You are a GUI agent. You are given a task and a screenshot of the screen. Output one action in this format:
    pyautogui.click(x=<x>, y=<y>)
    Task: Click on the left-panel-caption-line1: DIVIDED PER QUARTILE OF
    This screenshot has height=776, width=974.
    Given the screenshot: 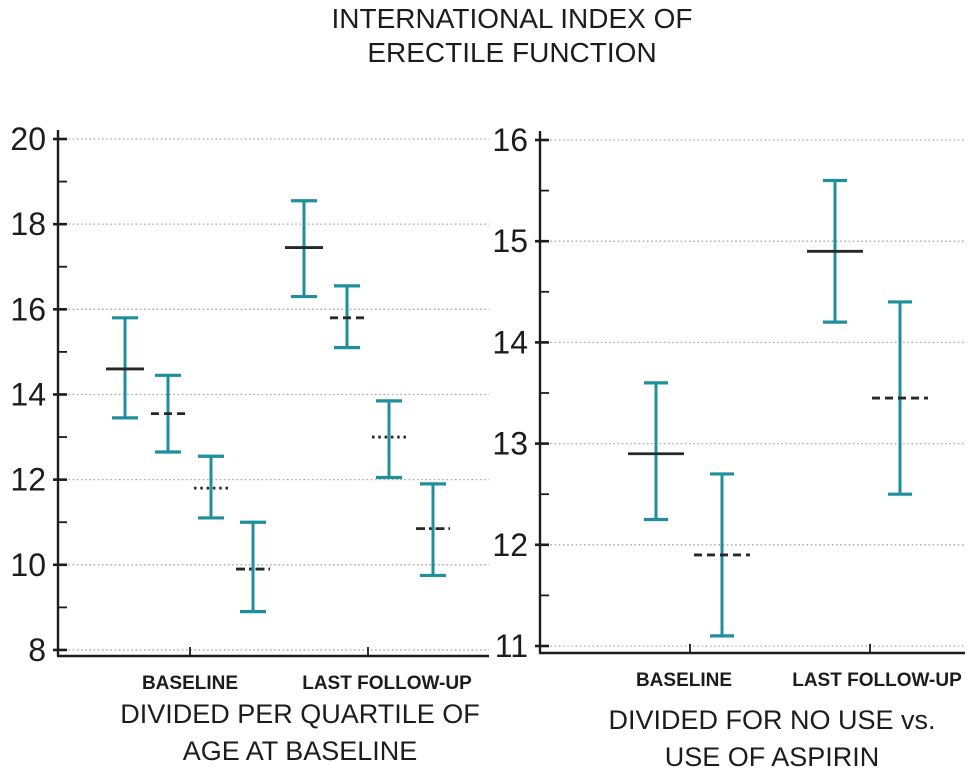 What is the action you would take?
    pyautogui.click(x=300, y=714)
    